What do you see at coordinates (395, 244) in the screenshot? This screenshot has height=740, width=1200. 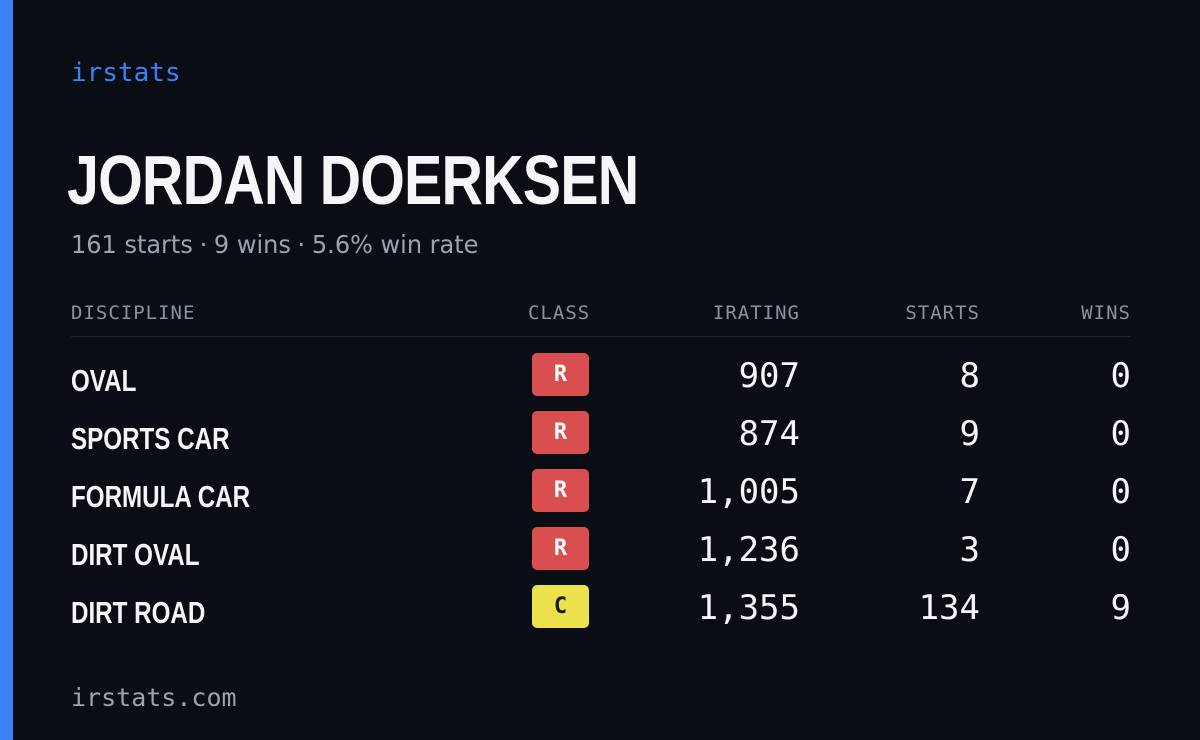 I see `summary-win-rate: 5.6% win rate` at bounding box center [395, 244].